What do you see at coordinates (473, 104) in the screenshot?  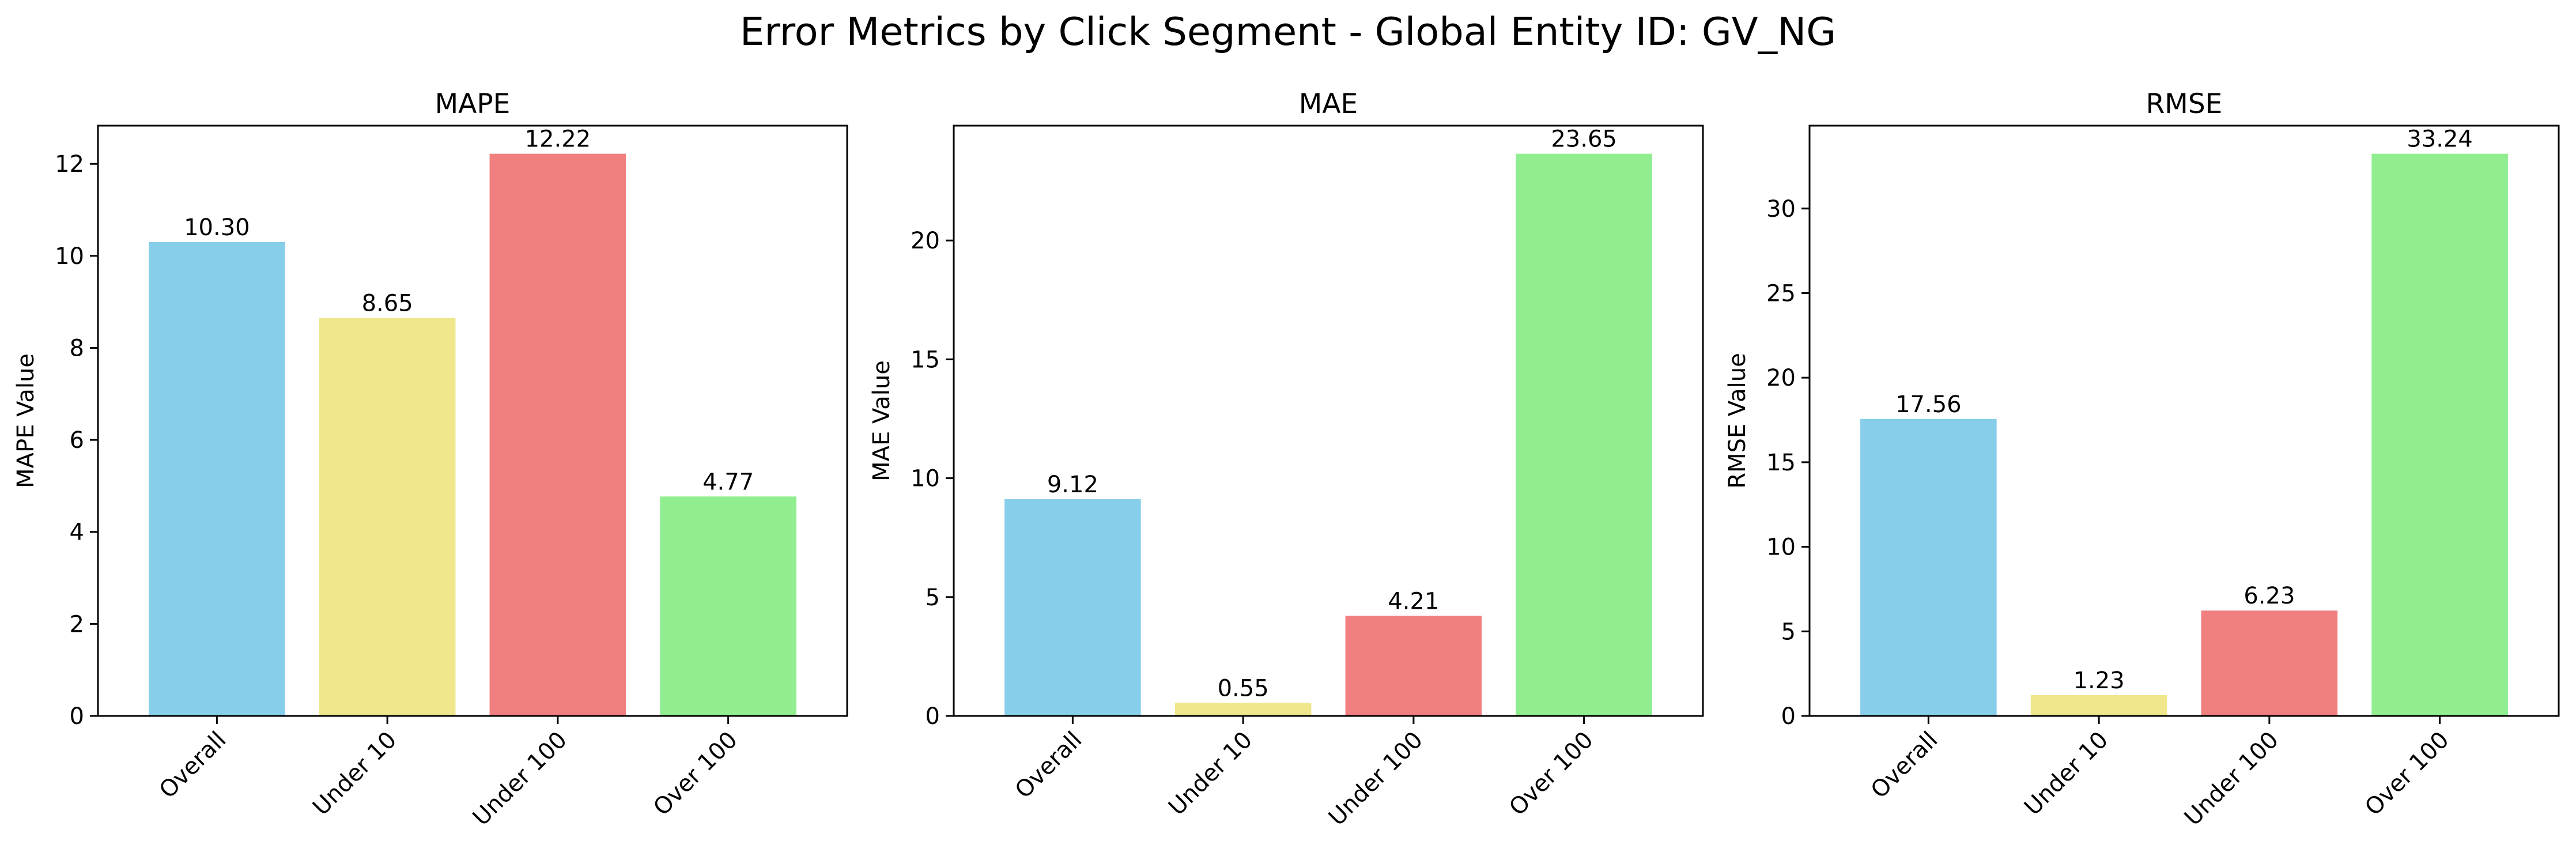 I see `panel-title: MAPE` at bounding box center [473, 104].